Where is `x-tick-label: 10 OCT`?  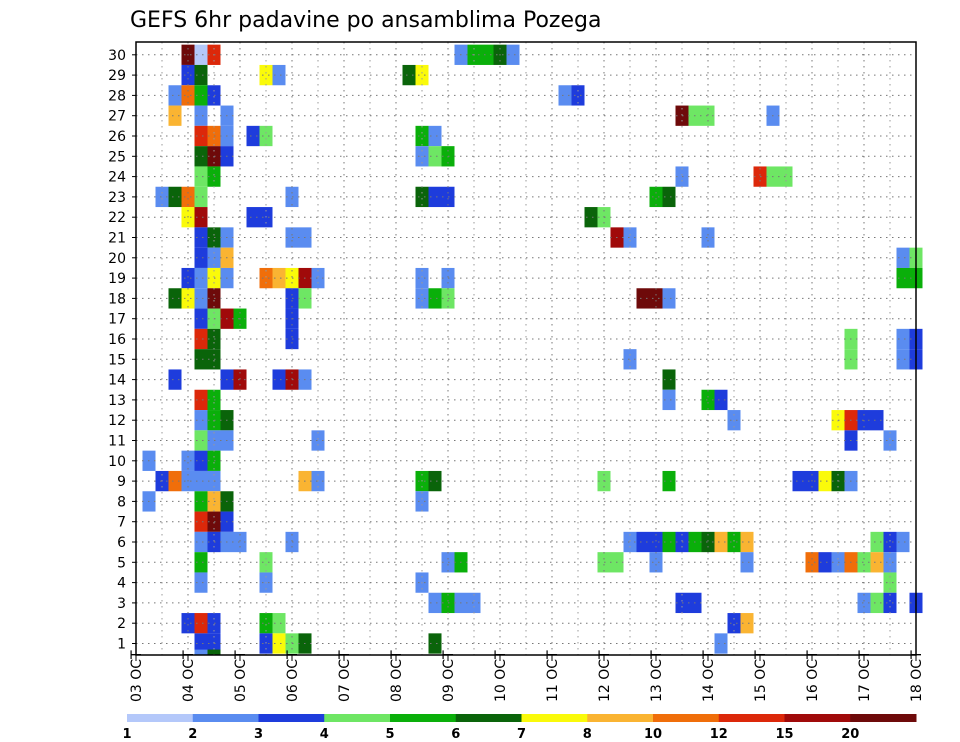
x-tick-label: 10 OCT is located at coordinates (501, 676).